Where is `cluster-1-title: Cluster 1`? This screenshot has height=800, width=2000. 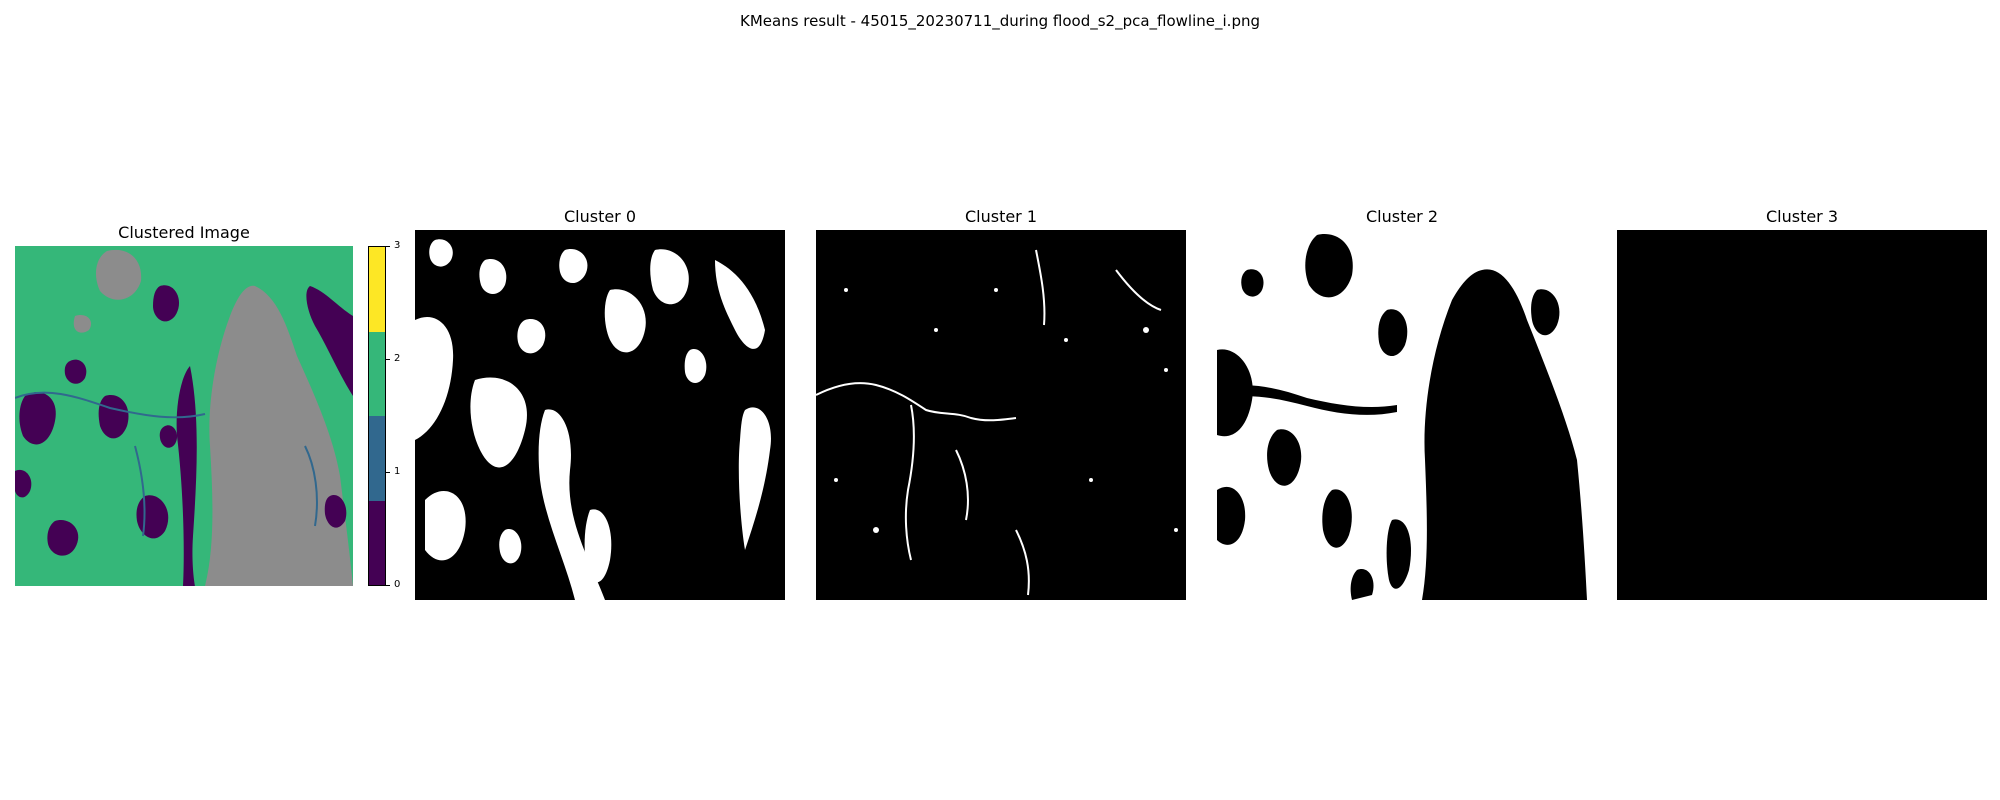 cluster-1-title: Cluster 1 is located at coordinates (1001, 216).